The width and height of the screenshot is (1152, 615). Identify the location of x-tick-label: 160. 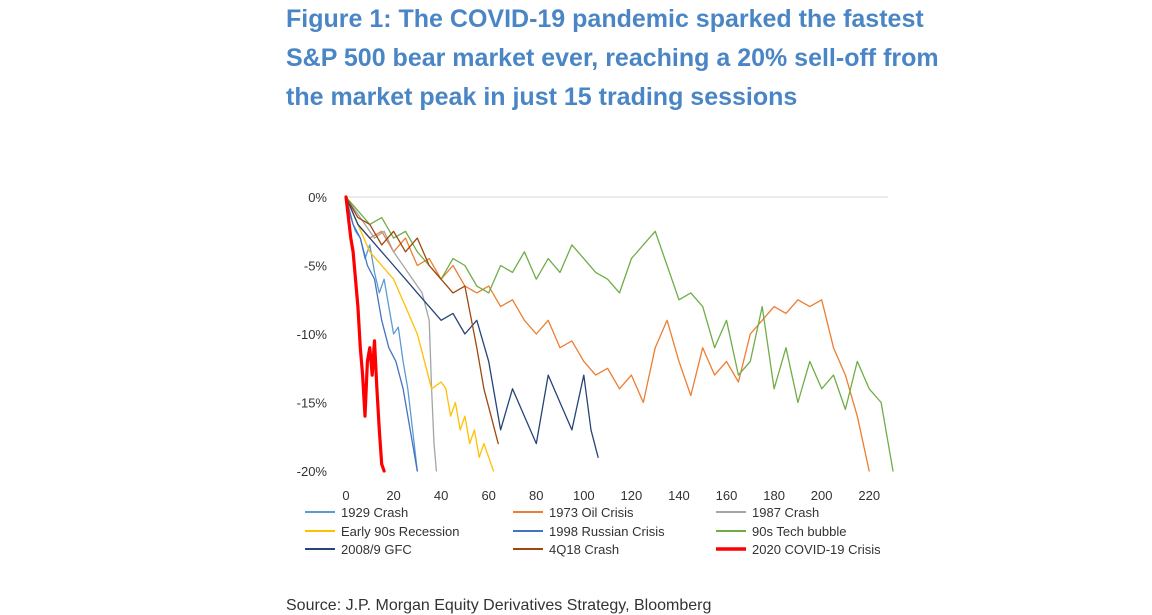
(727, 495).